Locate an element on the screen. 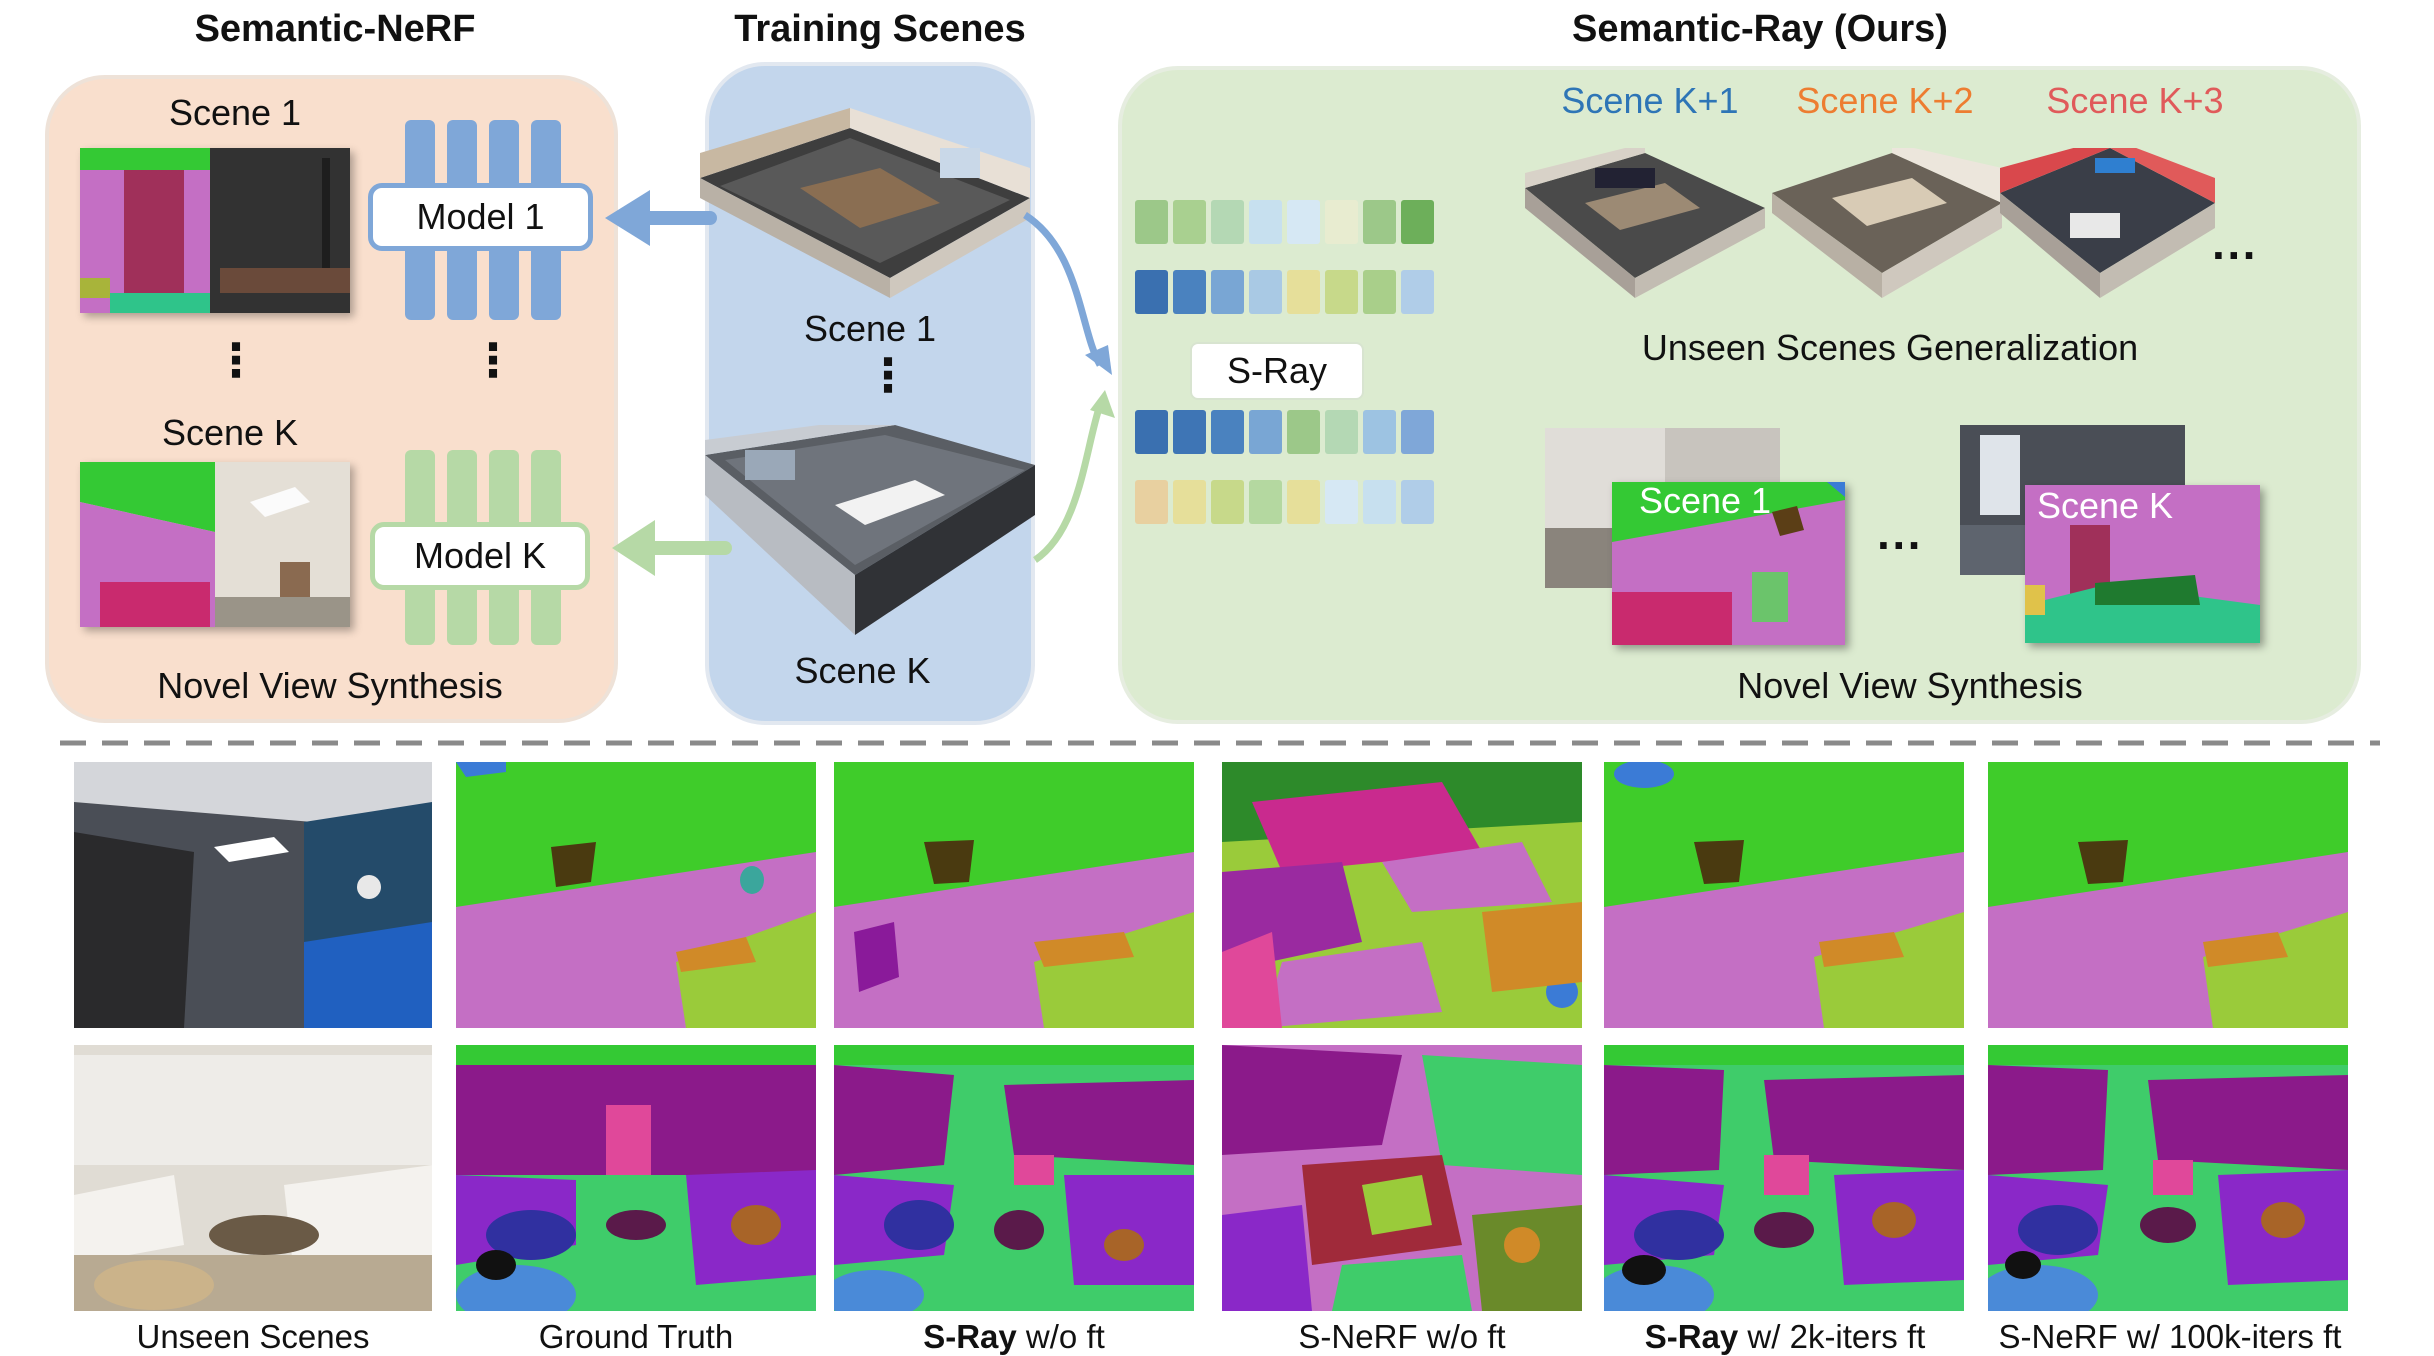 The width and height of the screenshot is (2434, 1356). row1-snerf-100k-ft-seg is located at coordinates (2168, 895).